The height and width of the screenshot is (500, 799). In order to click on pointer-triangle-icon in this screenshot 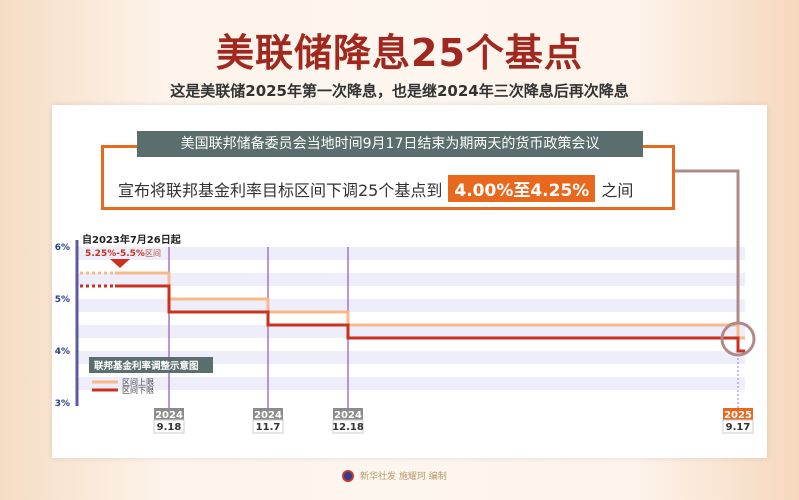, I will do `click(120, 263)`.